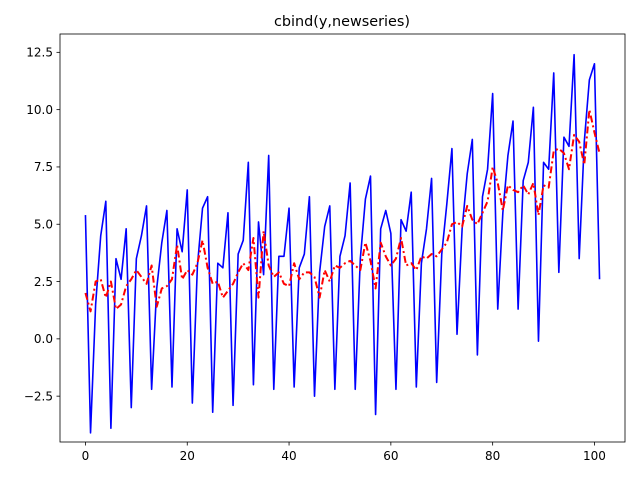 This screenshot has height=480, width=640. What do you see at coordinates (288, 456) in the screenshot?
I see `x-tick-label: 40` at bounding box center [288, 456].